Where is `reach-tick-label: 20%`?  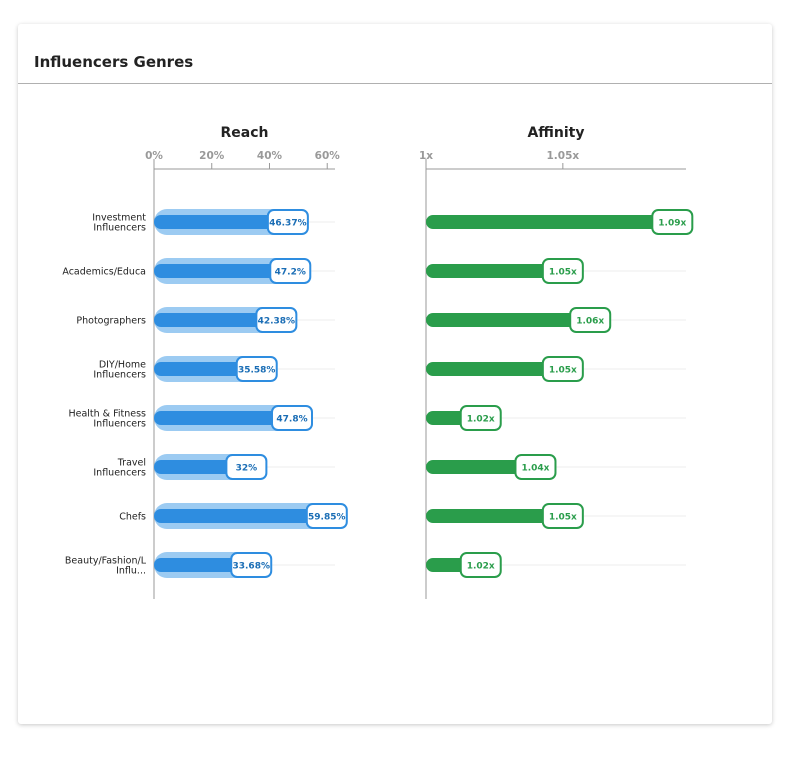
reach-tick-label: 20% is located at coordinates (212, 156).